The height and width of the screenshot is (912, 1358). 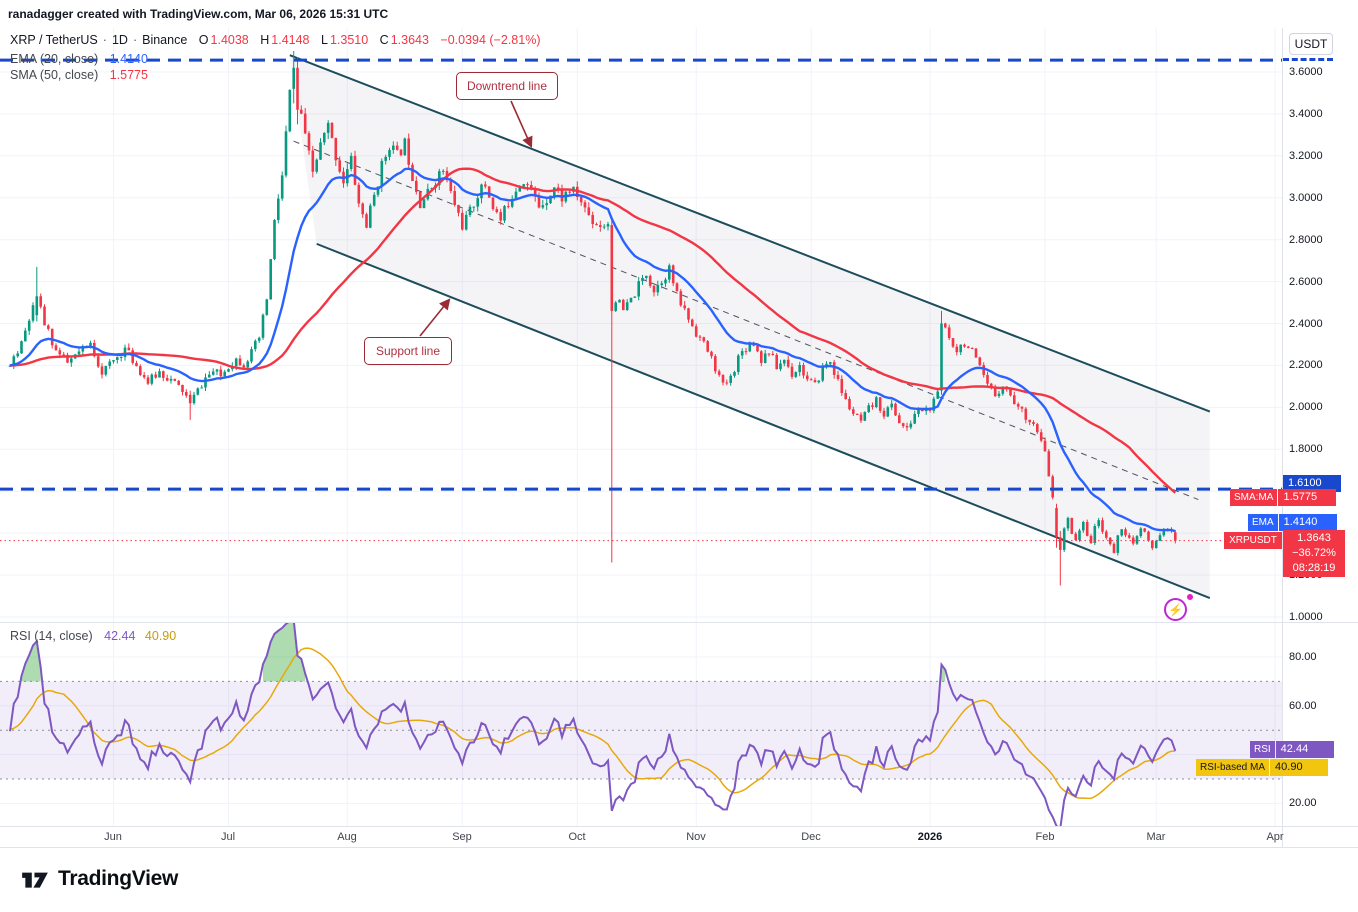 I want to click on currency-button: USDT, so click(x=1311, y=44).